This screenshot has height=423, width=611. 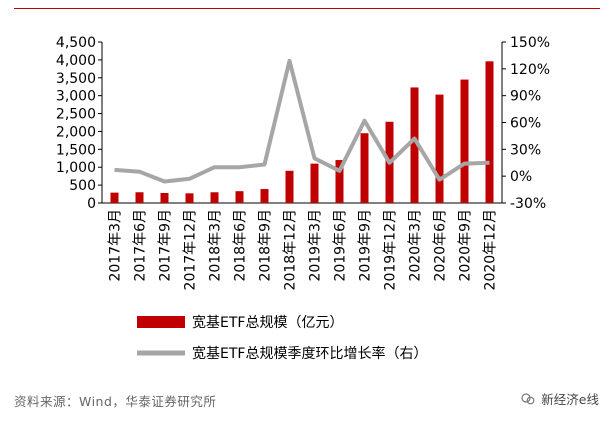 What do you see at coordinates (76, 150) in the screenshot?
I see `left-tick-label: 1,500` at bounding box center [76, 150].